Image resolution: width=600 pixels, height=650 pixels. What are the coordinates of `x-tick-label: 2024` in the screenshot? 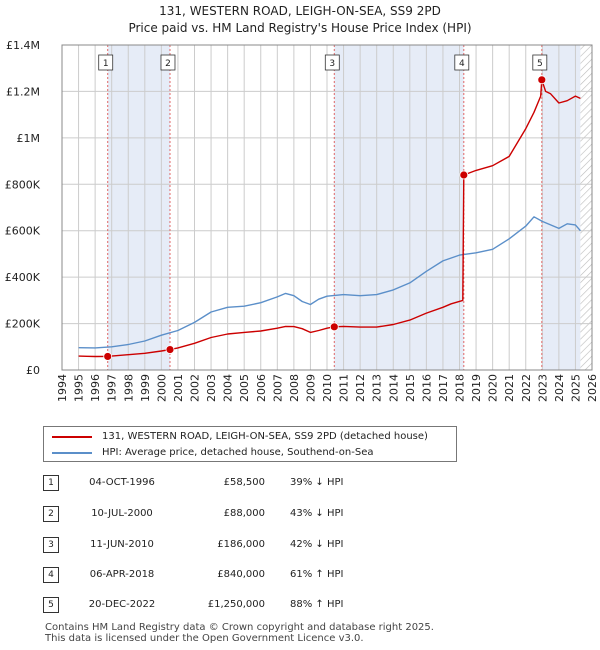 It's located at (559, 388).